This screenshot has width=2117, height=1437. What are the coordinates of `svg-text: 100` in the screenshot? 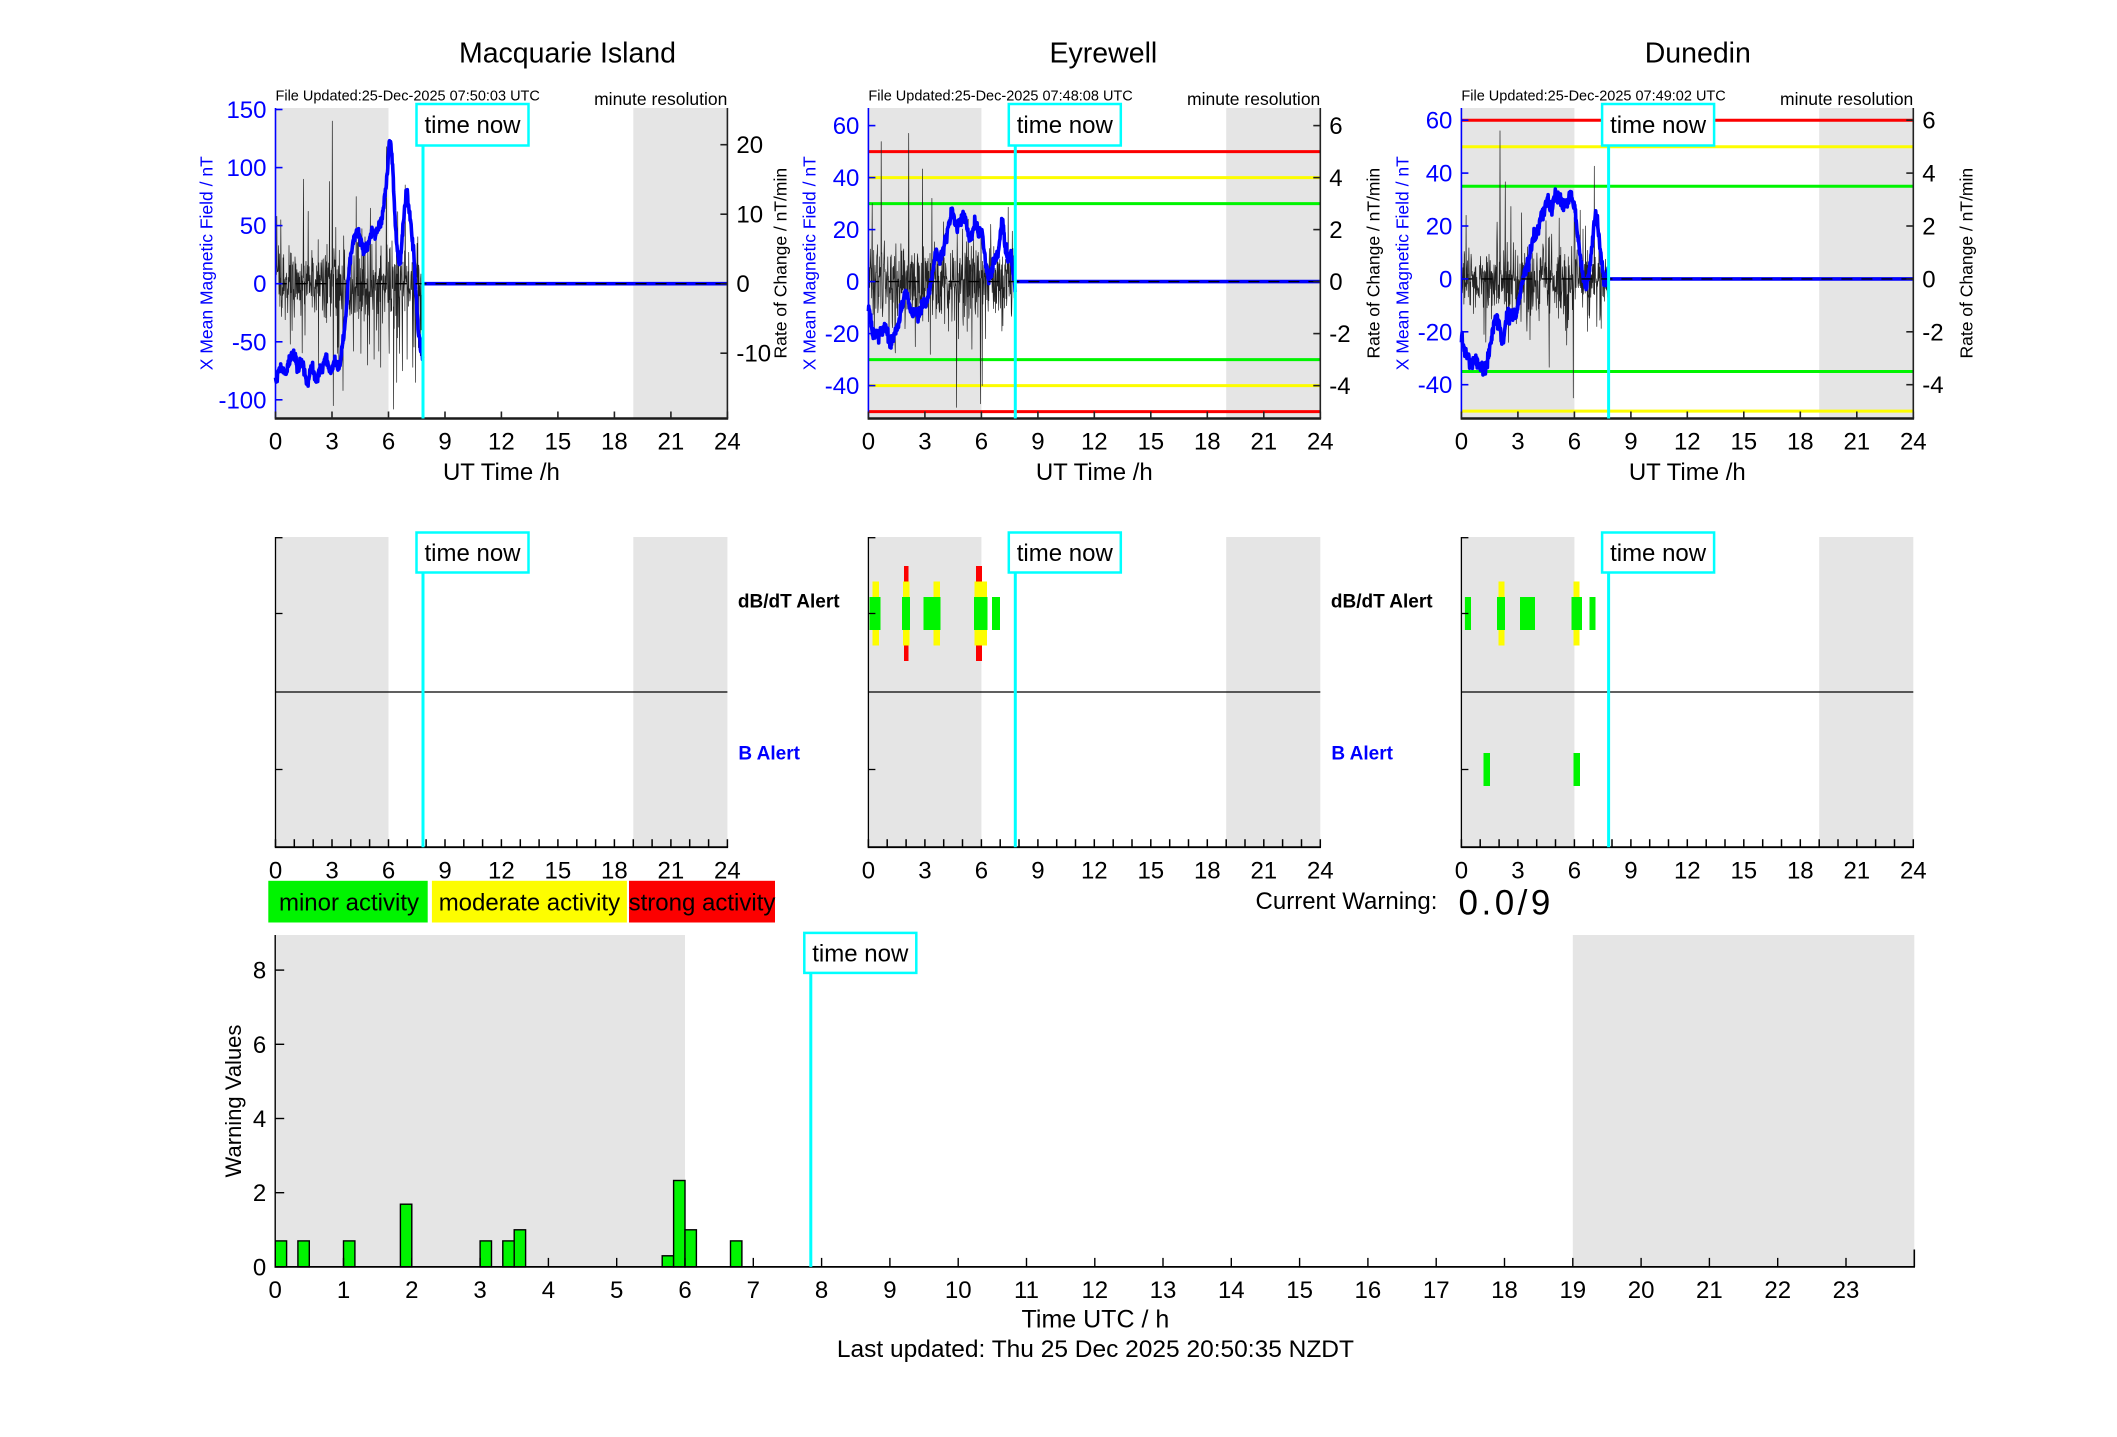 It's located at (246, 168).